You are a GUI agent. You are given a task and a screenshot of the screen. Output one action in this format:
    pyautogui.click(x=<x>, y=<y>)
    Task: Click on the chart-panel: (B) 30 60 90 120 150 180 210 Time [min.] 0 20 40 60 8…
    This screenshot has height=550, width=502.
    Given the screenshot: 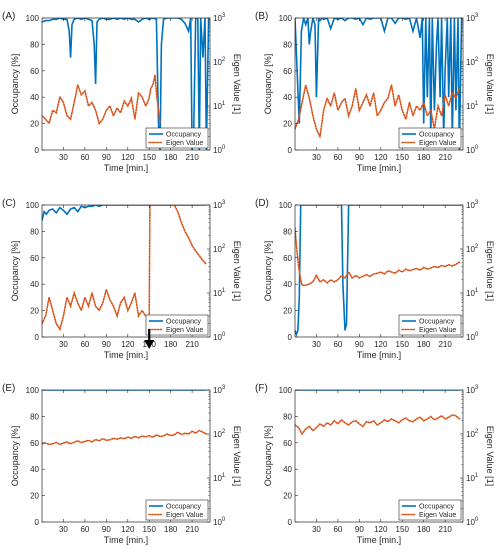 What is the action you would take?
    pyautogui.click(x=375, y=92)
    